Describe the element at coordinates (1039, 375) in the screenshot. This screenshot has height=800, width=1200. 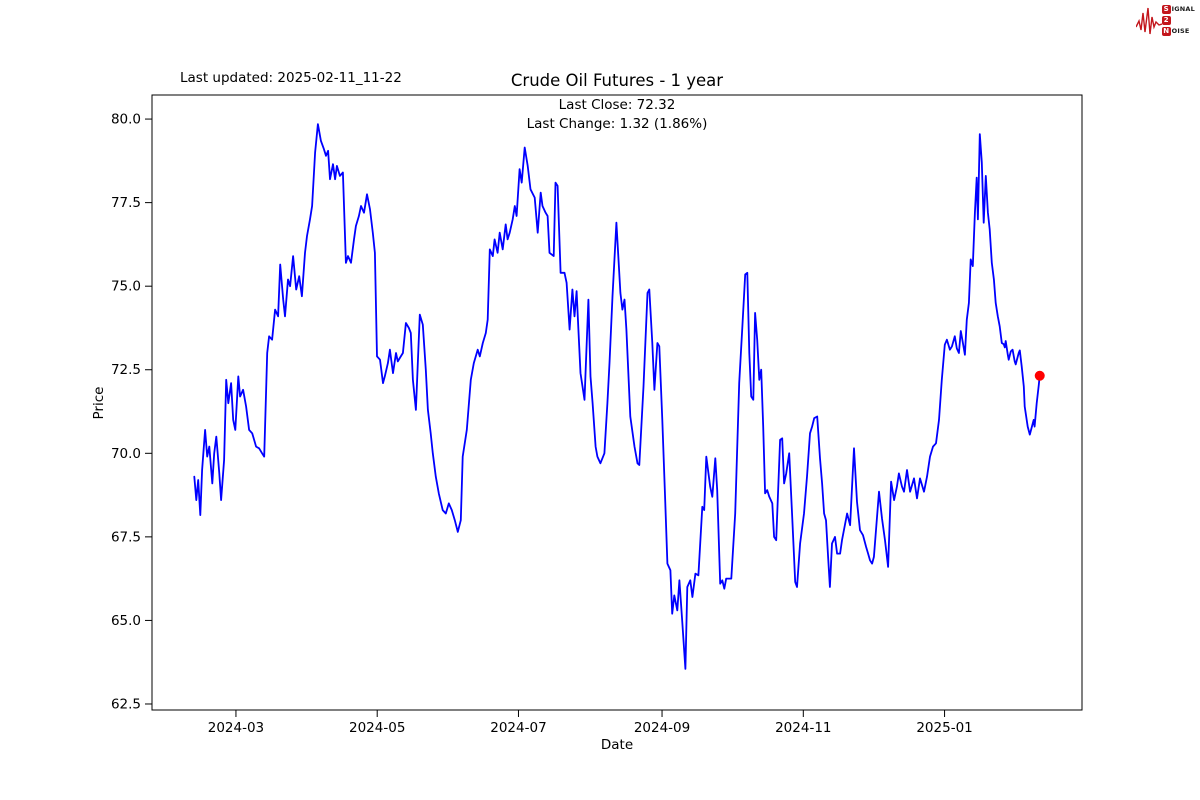
I see `last-price-dot` at that location.